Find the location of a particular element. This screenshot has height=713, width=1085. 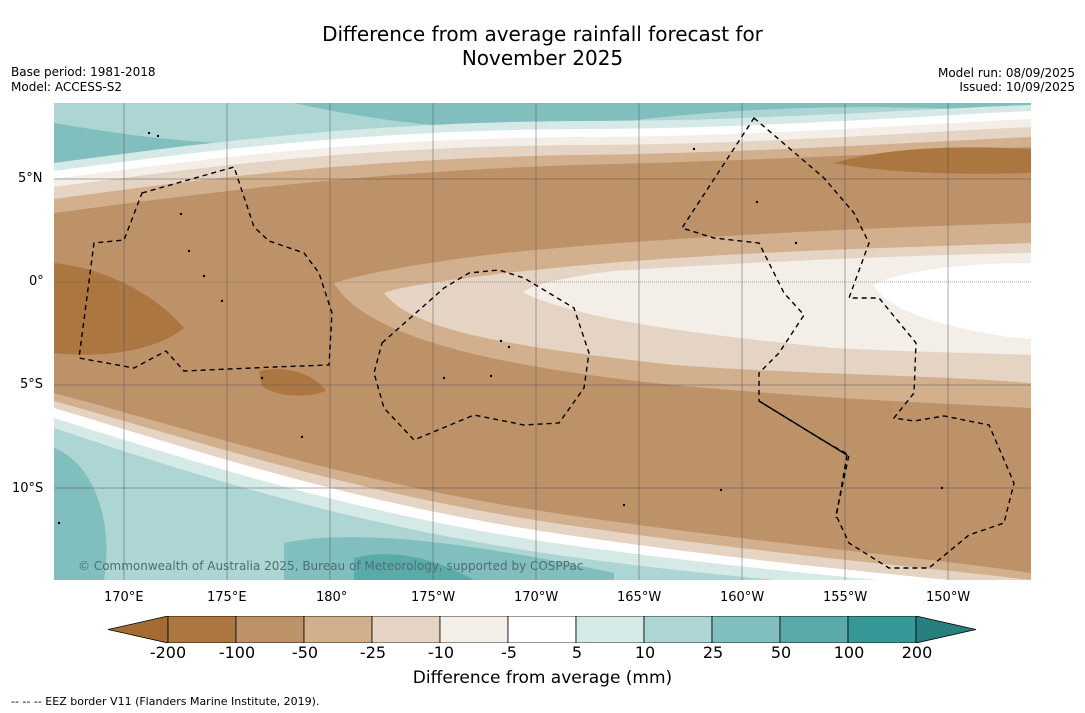

eez-border-solid is located at coordinates (803, 459).